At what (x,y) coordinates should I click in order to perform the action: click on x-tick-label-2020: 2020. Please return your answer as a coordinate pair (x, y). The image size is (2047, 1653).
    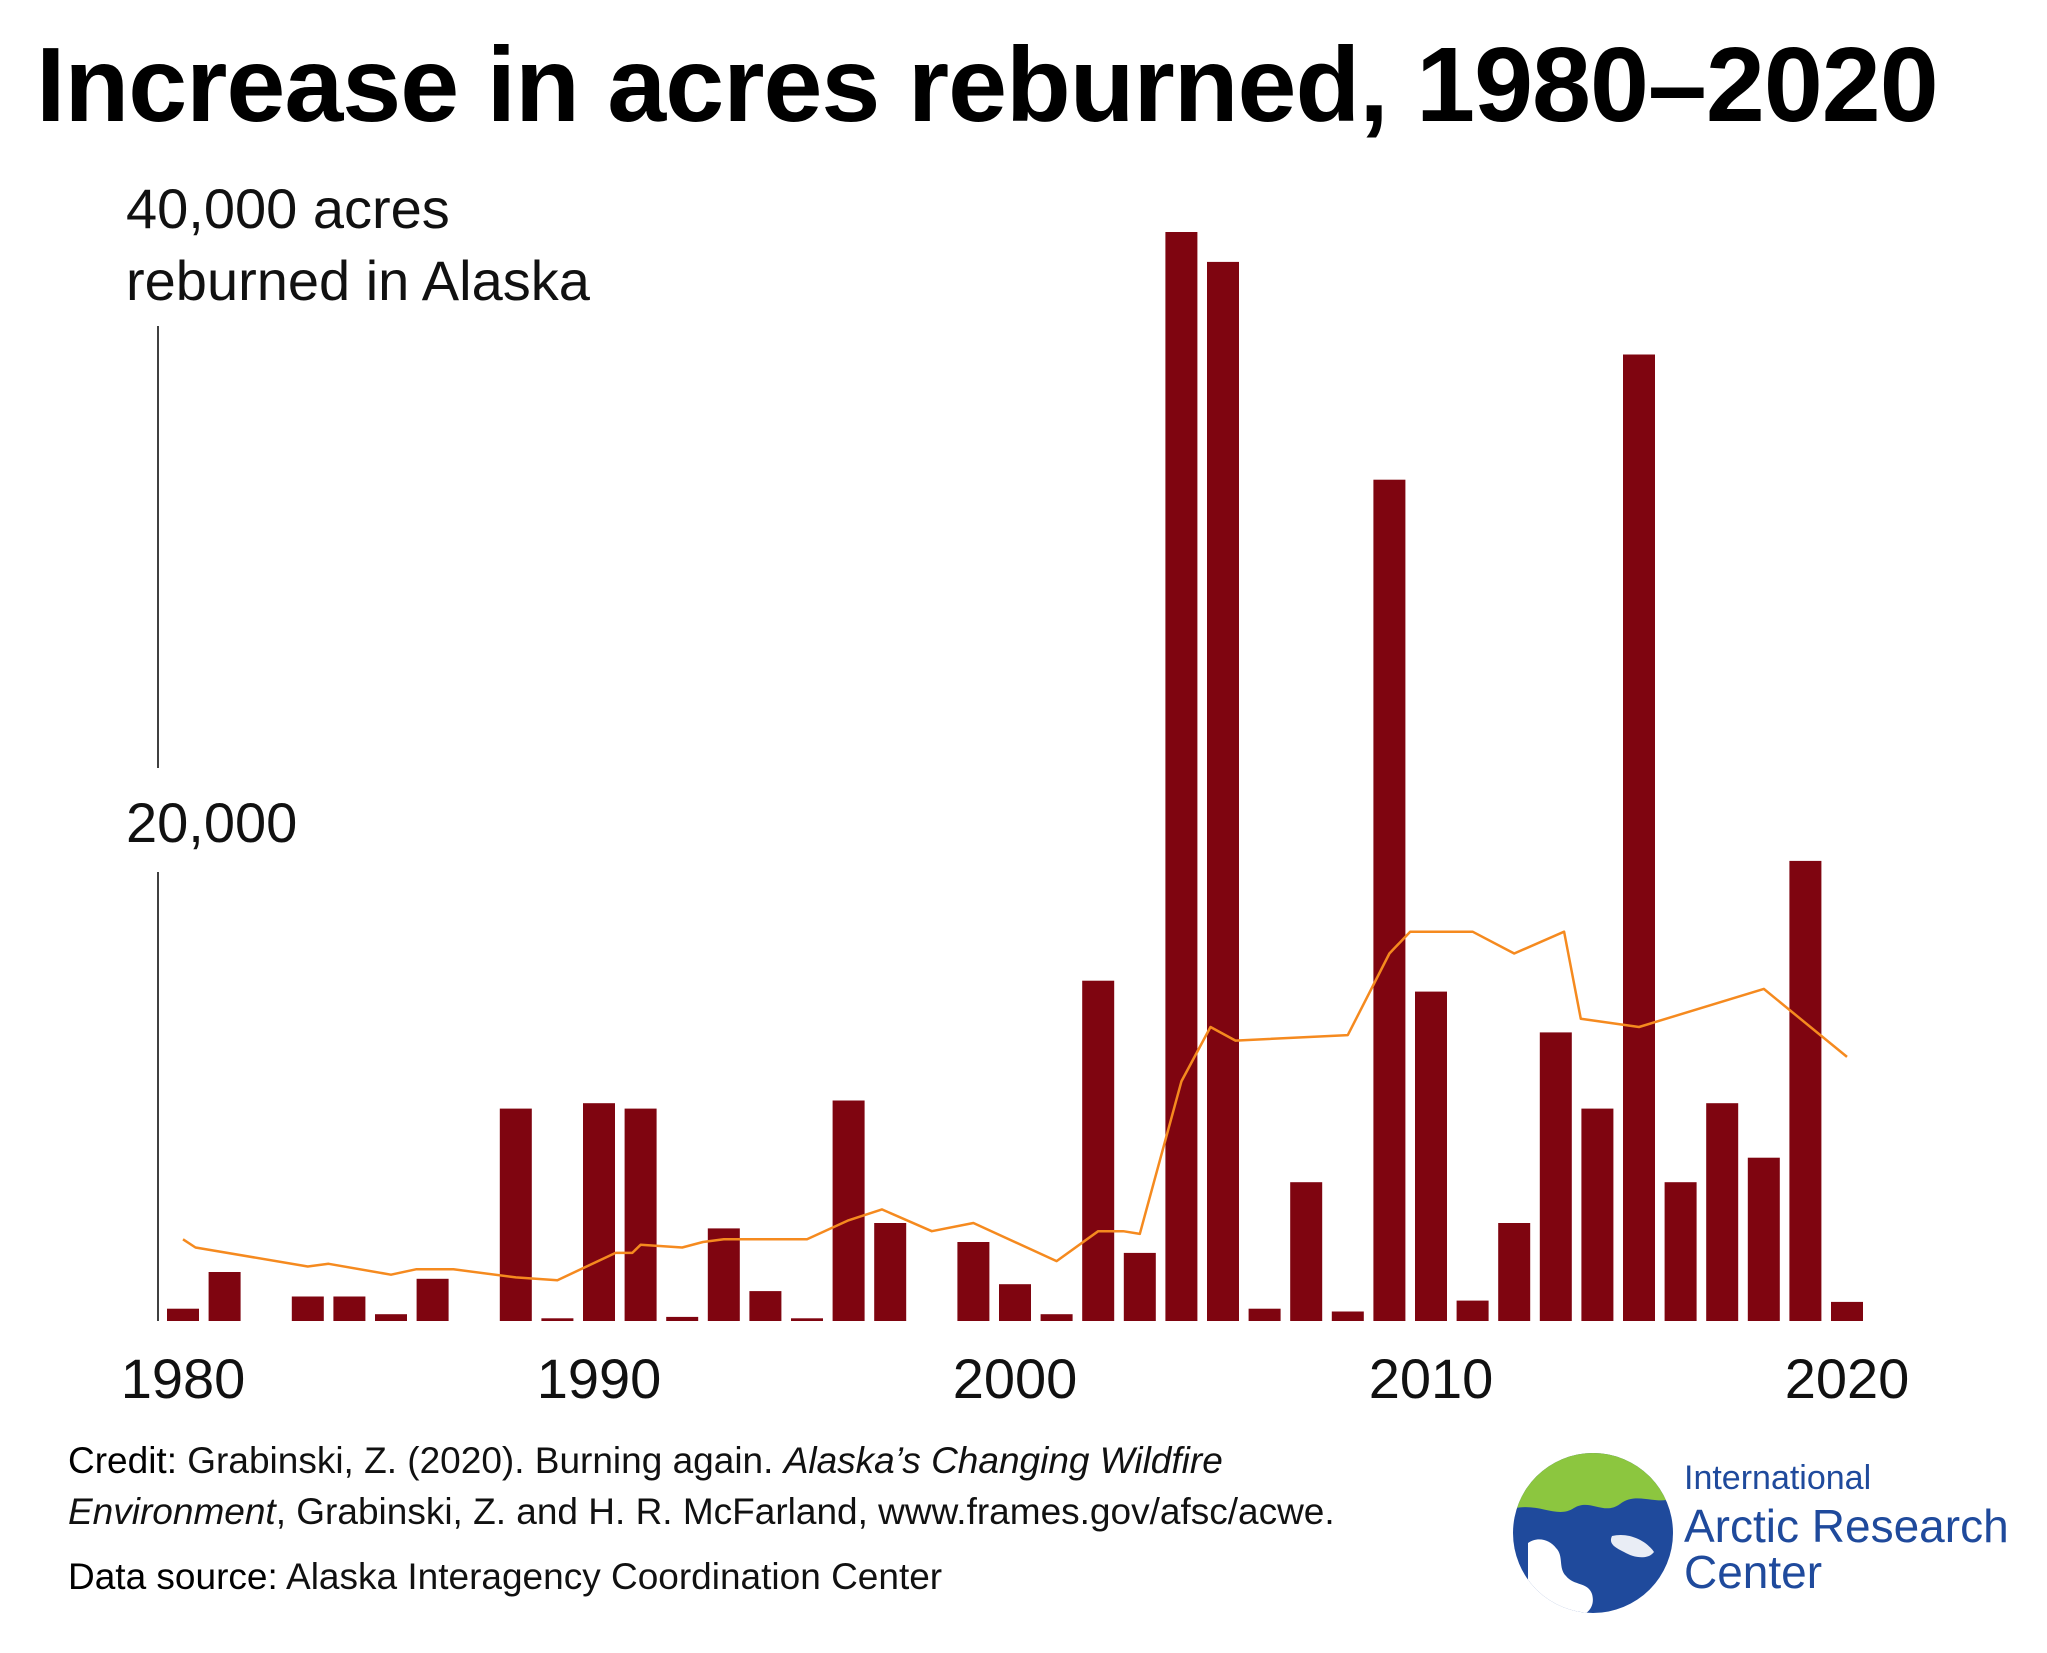
    Looking at the image, I should click on (1847, 1378).